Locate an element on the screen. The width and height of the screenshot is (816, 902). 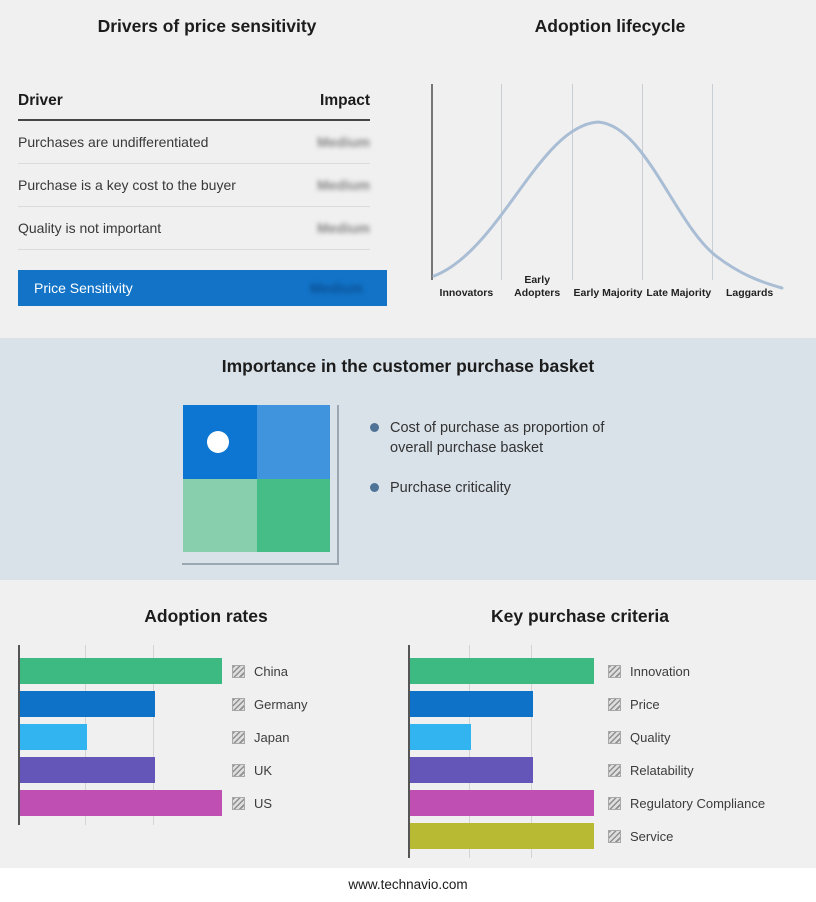
drivers-table-header: Driver Impact is located at coordinates (194, 106).